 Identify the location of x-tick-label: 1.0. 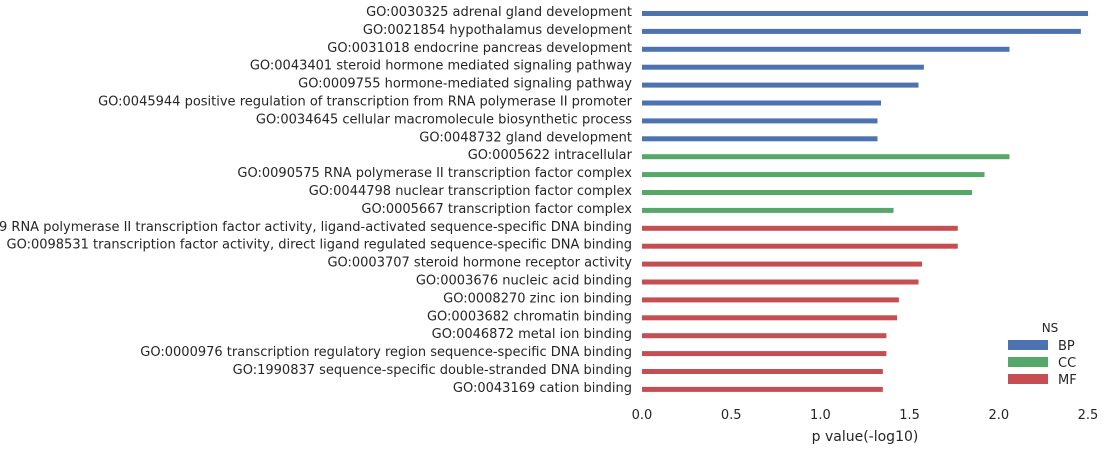
(820, 415).